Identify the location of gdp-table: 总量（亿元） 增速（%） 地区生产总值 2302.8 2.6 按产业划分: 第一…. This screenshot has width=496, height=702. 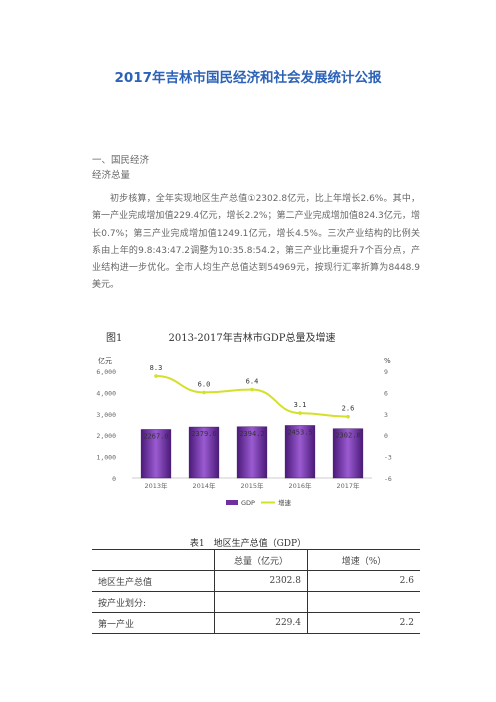
(256, 591).